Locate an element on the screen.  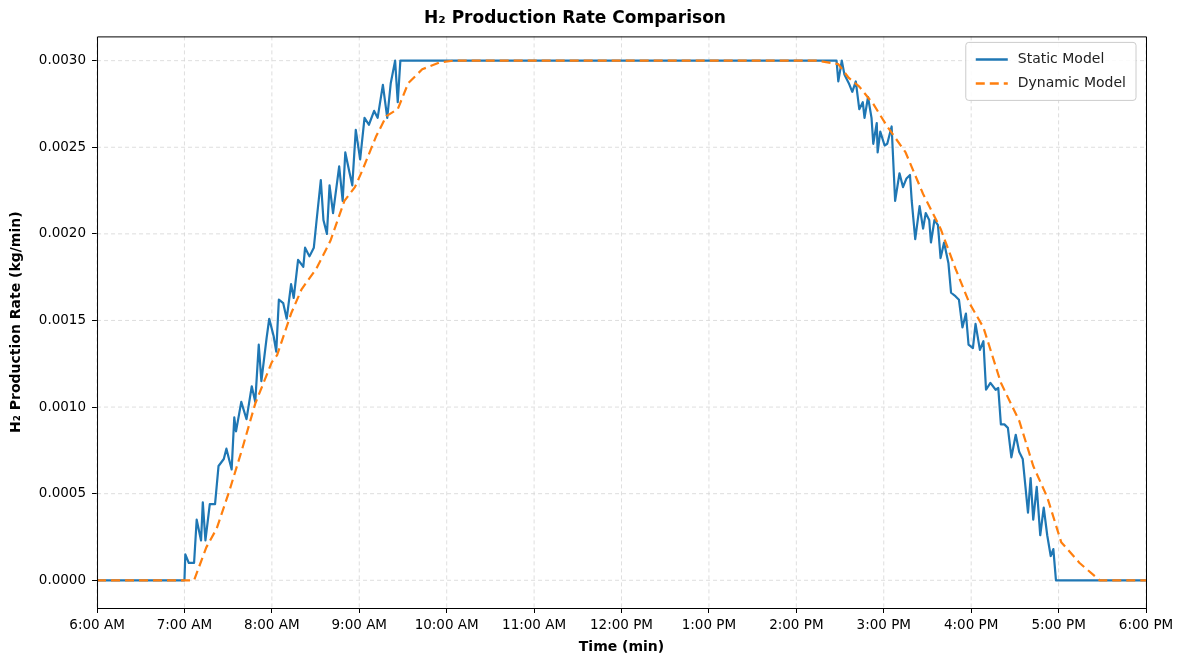
legend-label: Dynamic Model is located at coordinates (1072, 82).